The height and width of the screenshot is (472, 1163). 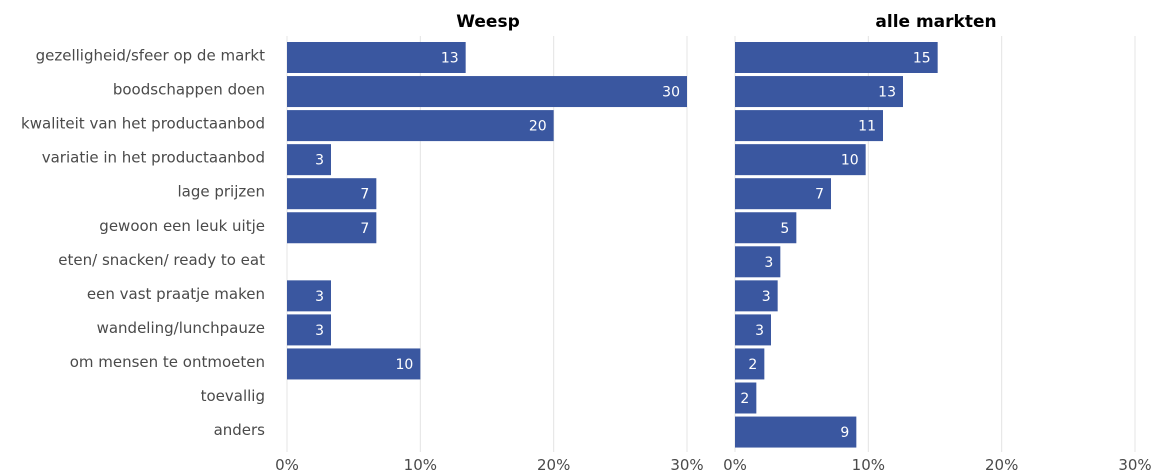 I want to click on category-label: anders, so click(x=240, y=430).